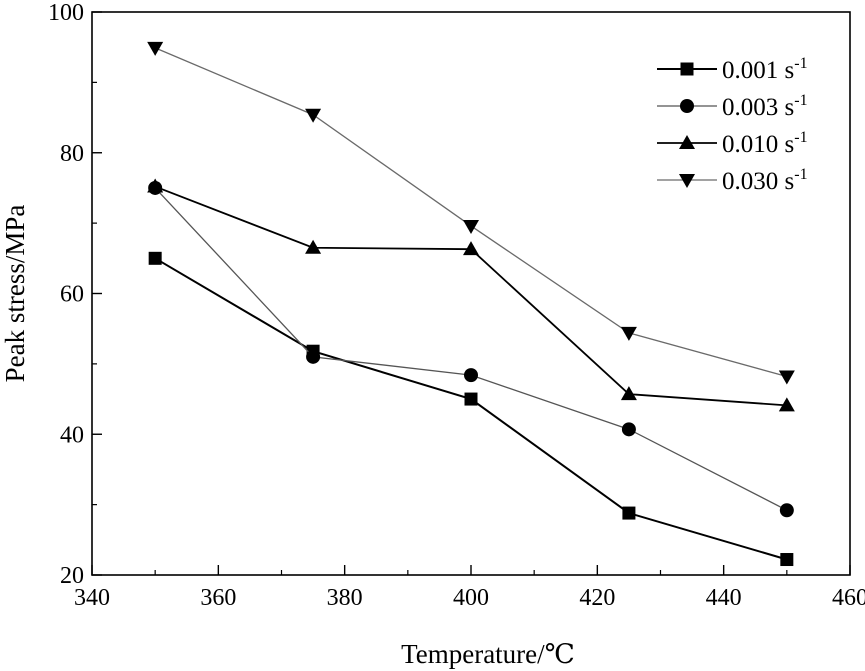 This screenshot has height=671, width=865. I want to click on legend-entry: 0.030 s-1, so click(732, 180).